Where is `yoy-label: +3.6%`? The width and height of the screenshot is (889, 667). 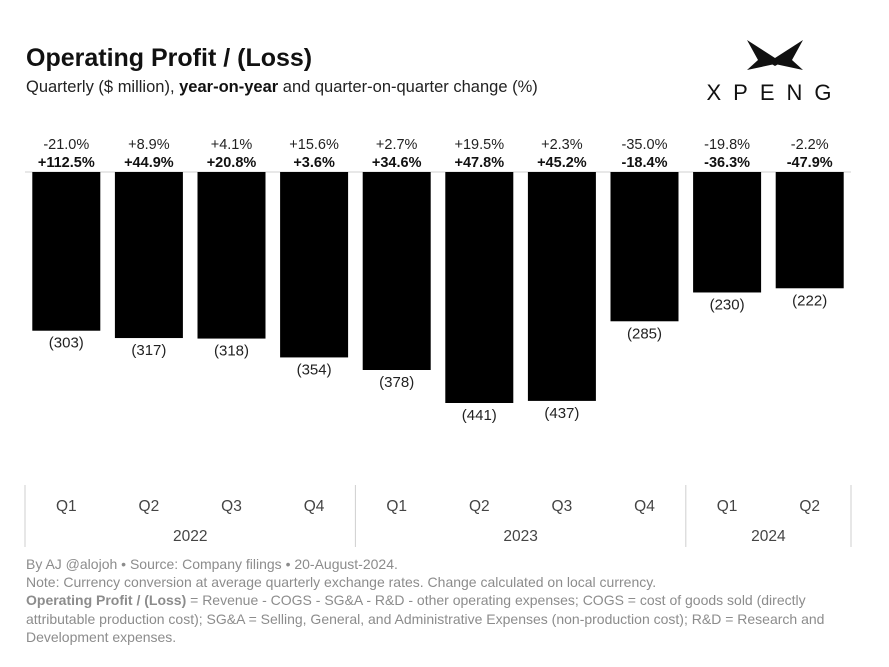
yoy-label: +3.6% is located at coordinates (314, 163).